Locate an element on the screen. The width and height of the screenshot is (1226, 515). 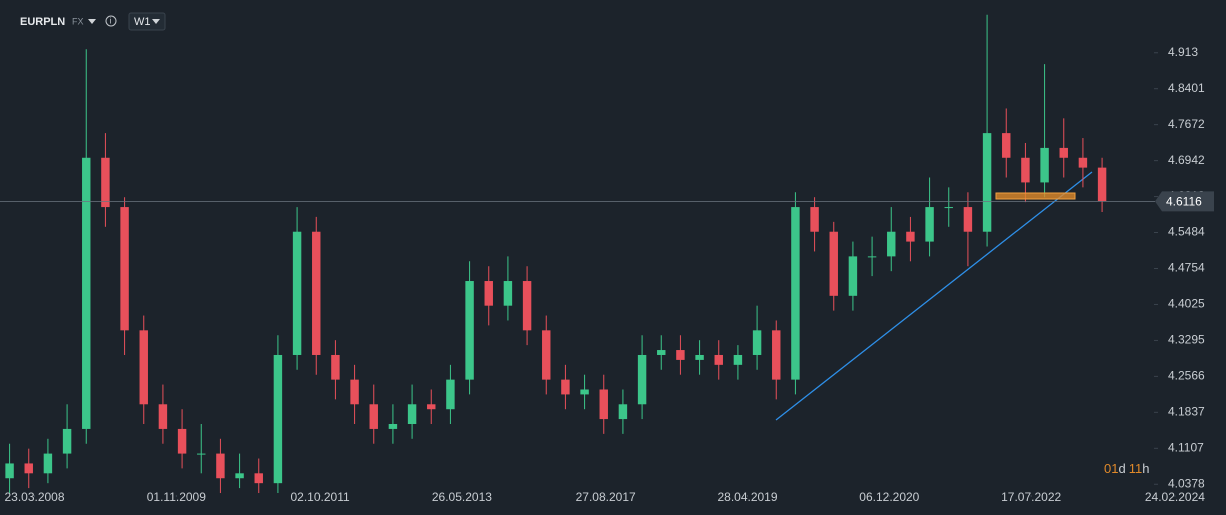
timeframe: W1 is located at coordinates (142, 22).